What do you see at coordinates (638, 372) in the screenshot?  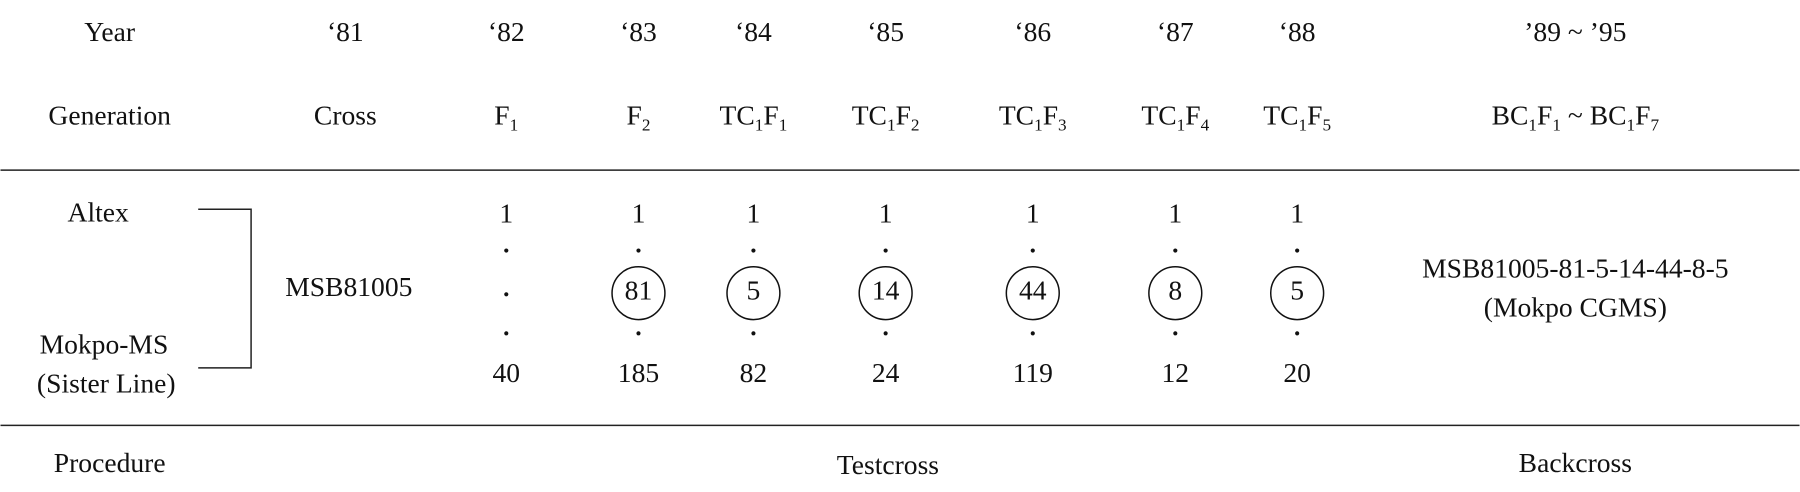 I see `population-size: 185` at bounding box center [638, 372].